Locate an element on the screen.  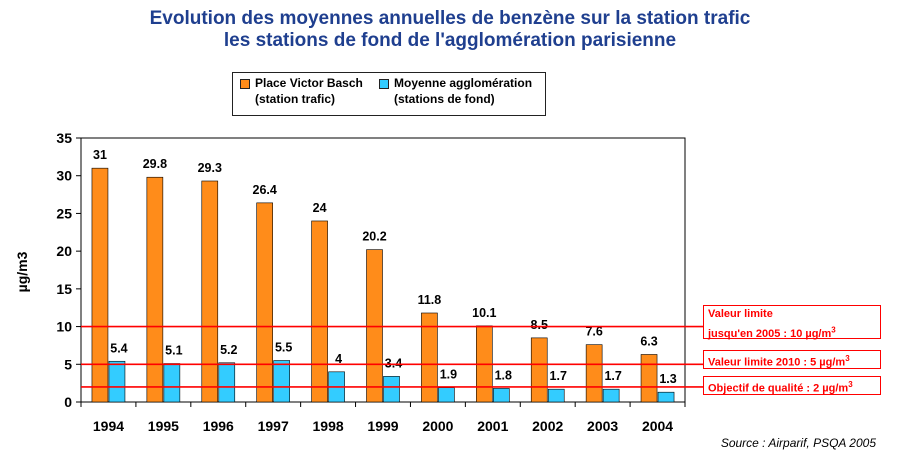
data-label-trafic: 24 is located at coordinates (320, 208).